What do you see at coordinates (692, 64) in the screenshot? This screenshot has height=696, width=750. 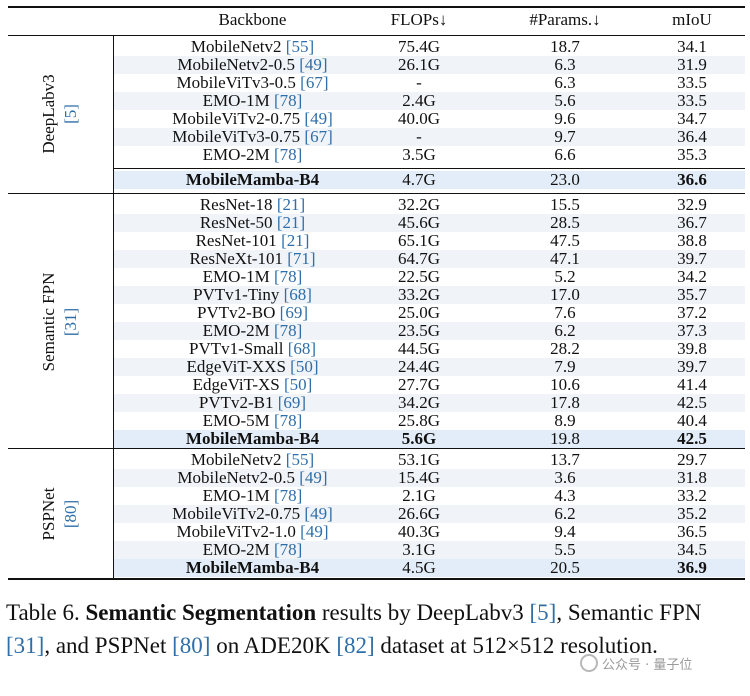 I see `cell-miou: 31.9` at bounding box center [692, 64].